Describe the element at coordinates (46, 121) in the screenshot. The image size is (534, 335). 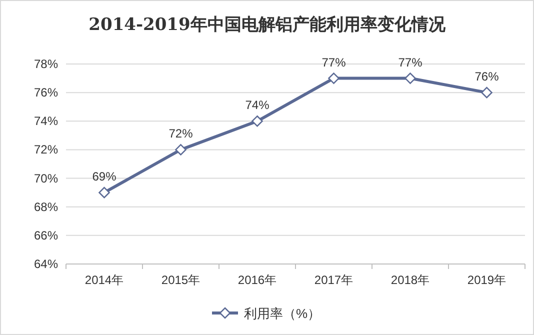
I see `y-tick-label: 74%` at that location.